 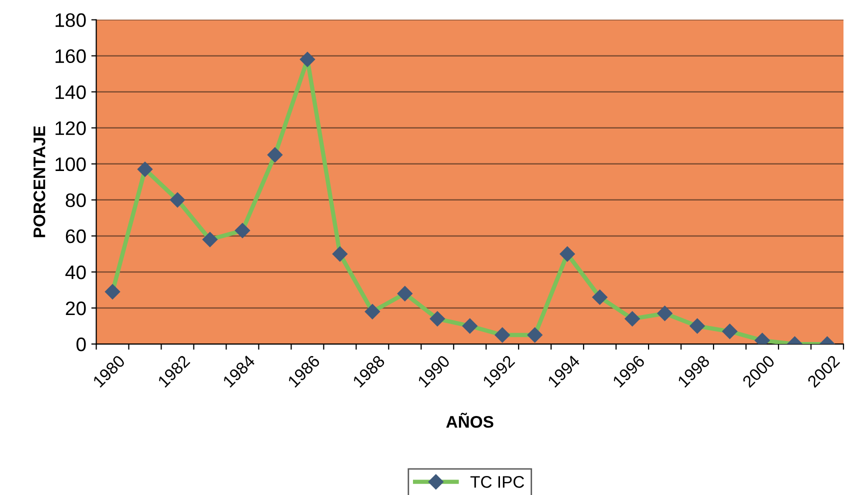 I want to click on x-axis-title: AÑOS, so click(x=470, y=420).